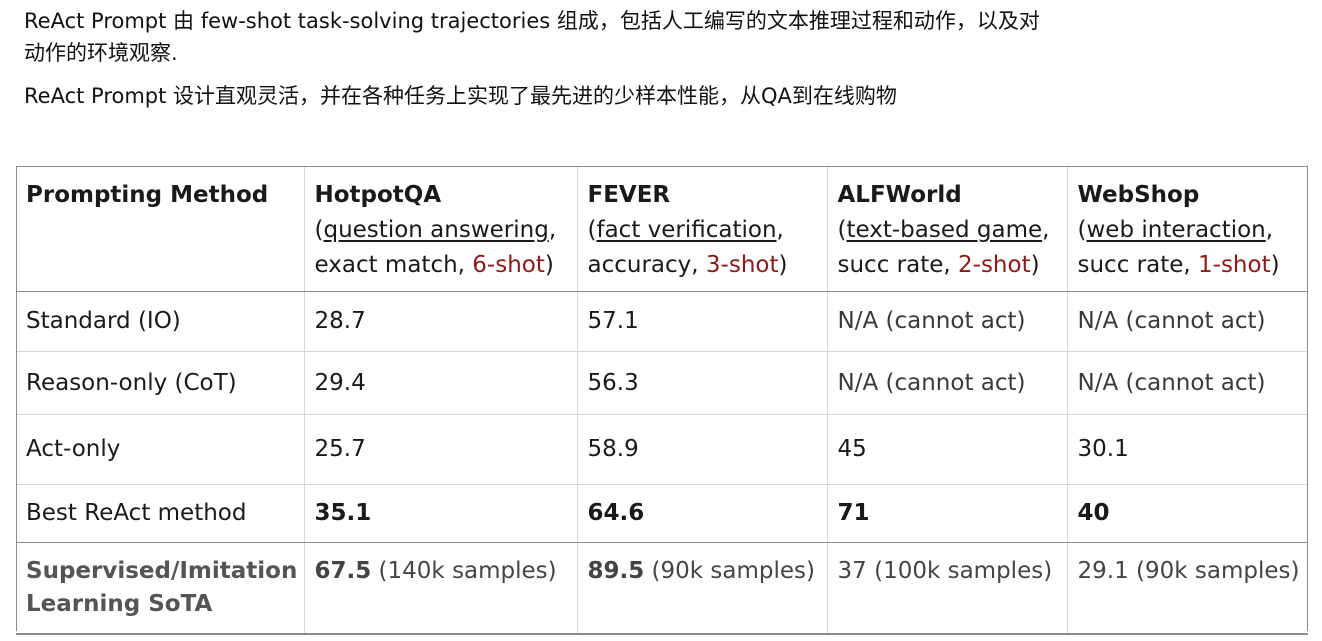 This screenshot has height=641, width=1322. What do you see at coordinates (702, 449) in the screenshot?
I see `table-cell: 58.9` at bounding box center [702, 449].